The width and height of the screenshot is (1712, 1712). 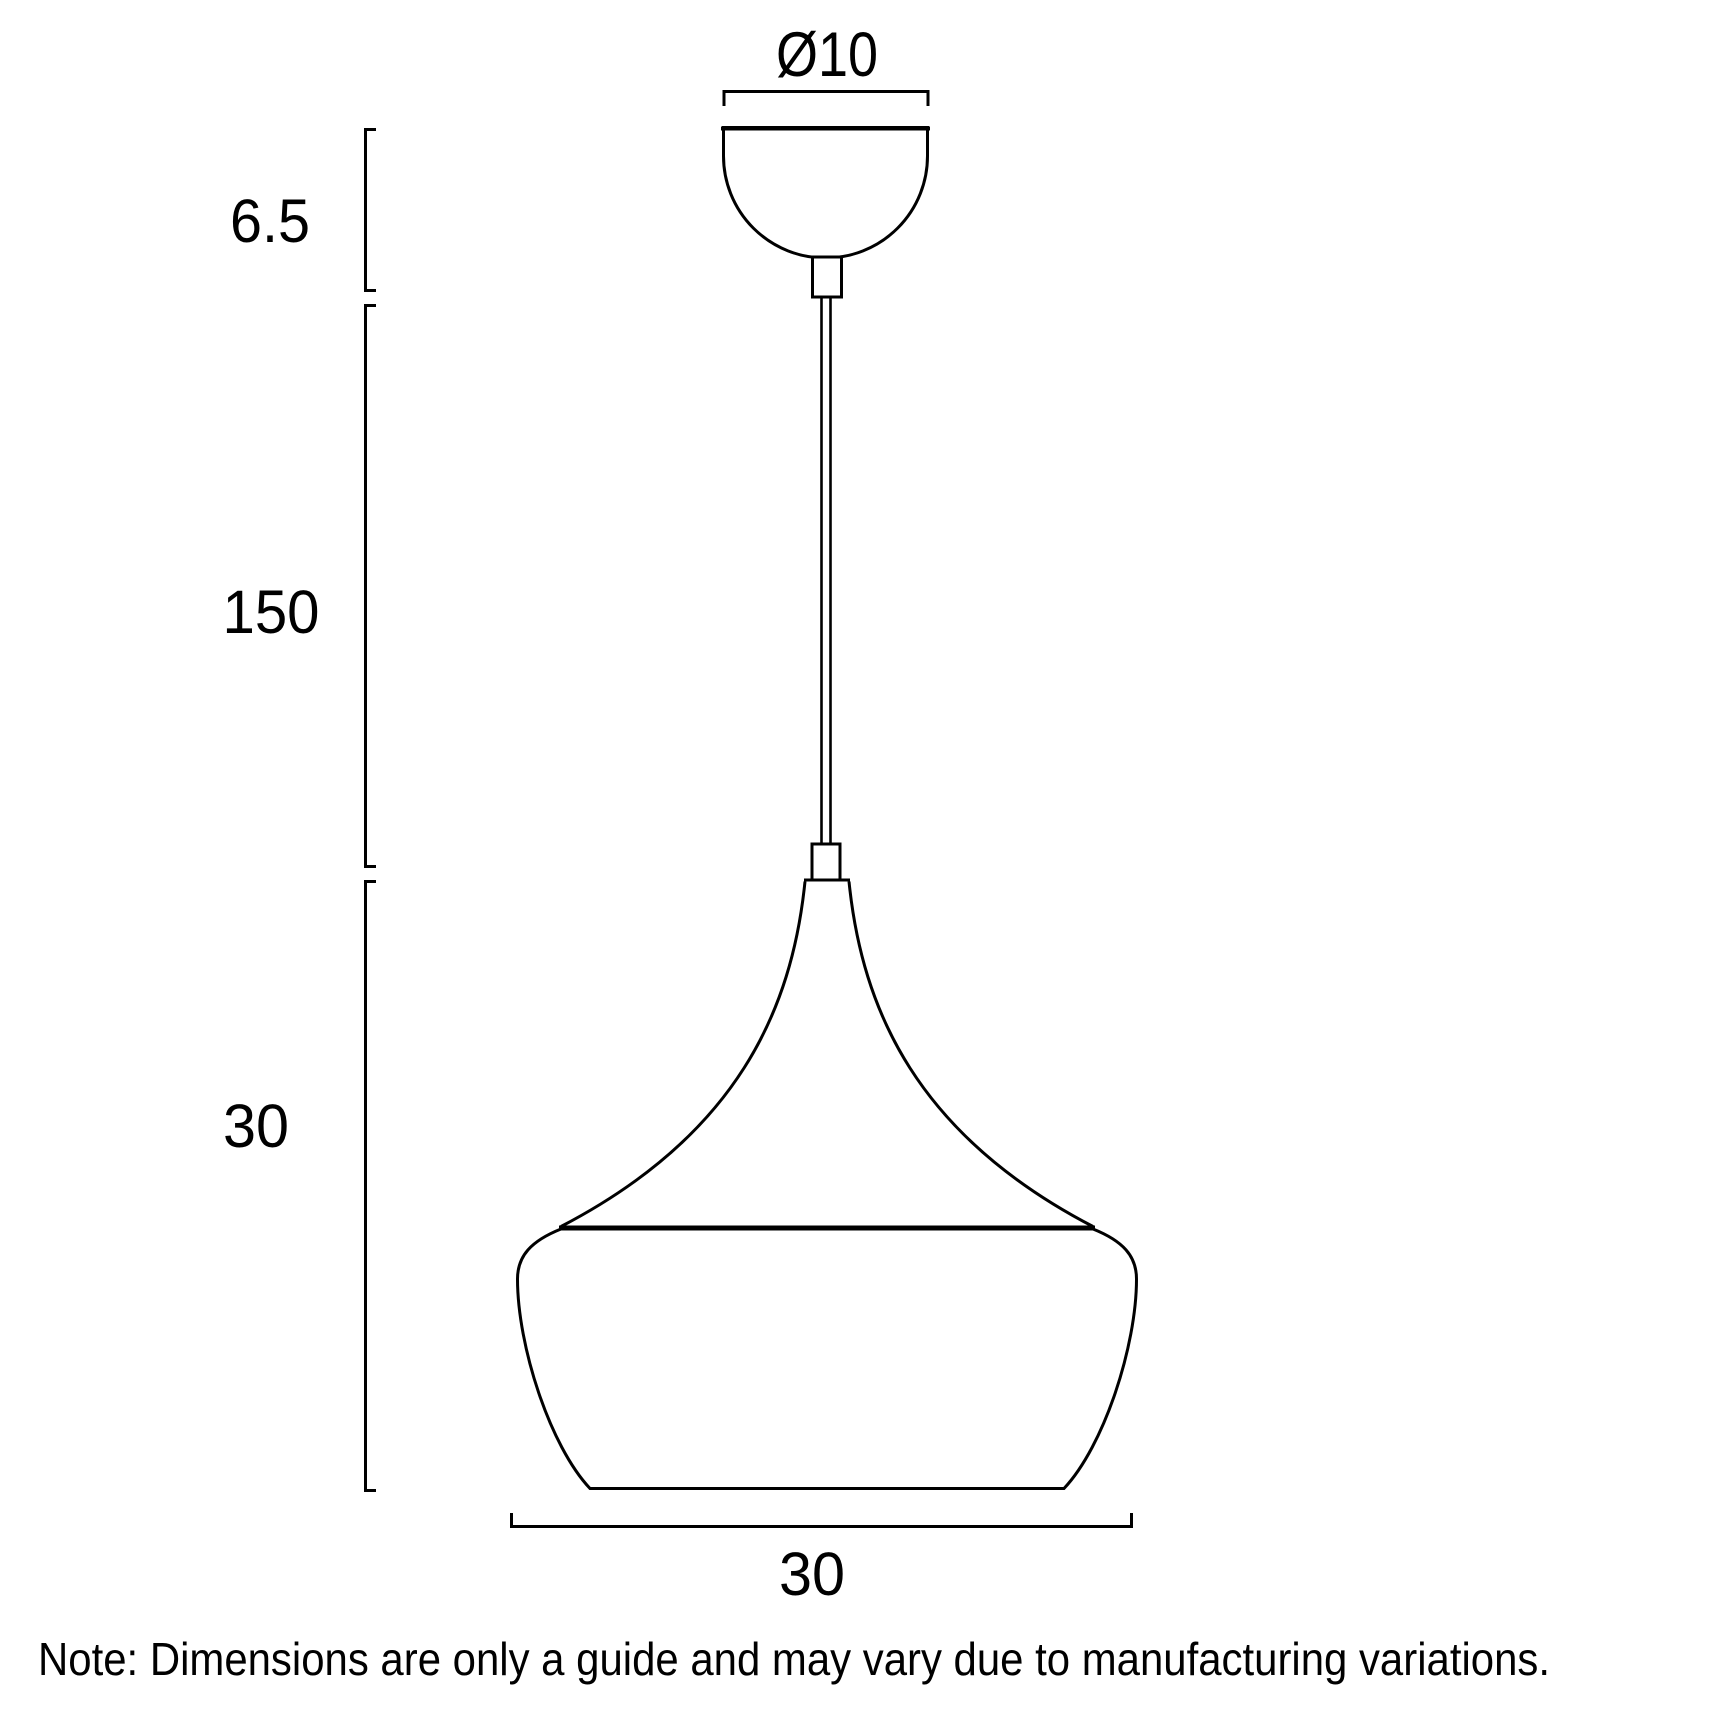 I want to click on shade-body-outline, so click(x=827, y=1358).